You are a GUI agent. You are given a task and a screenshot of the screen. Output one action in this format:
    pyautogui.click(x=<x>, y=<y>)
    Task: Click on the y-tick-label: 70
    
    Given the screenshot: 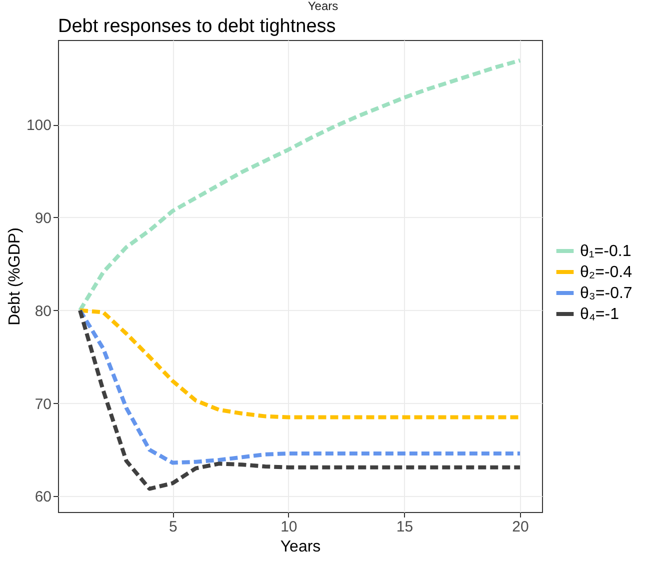 What is the action you would take?
    pyautogui.click(x=43, y=404)
    